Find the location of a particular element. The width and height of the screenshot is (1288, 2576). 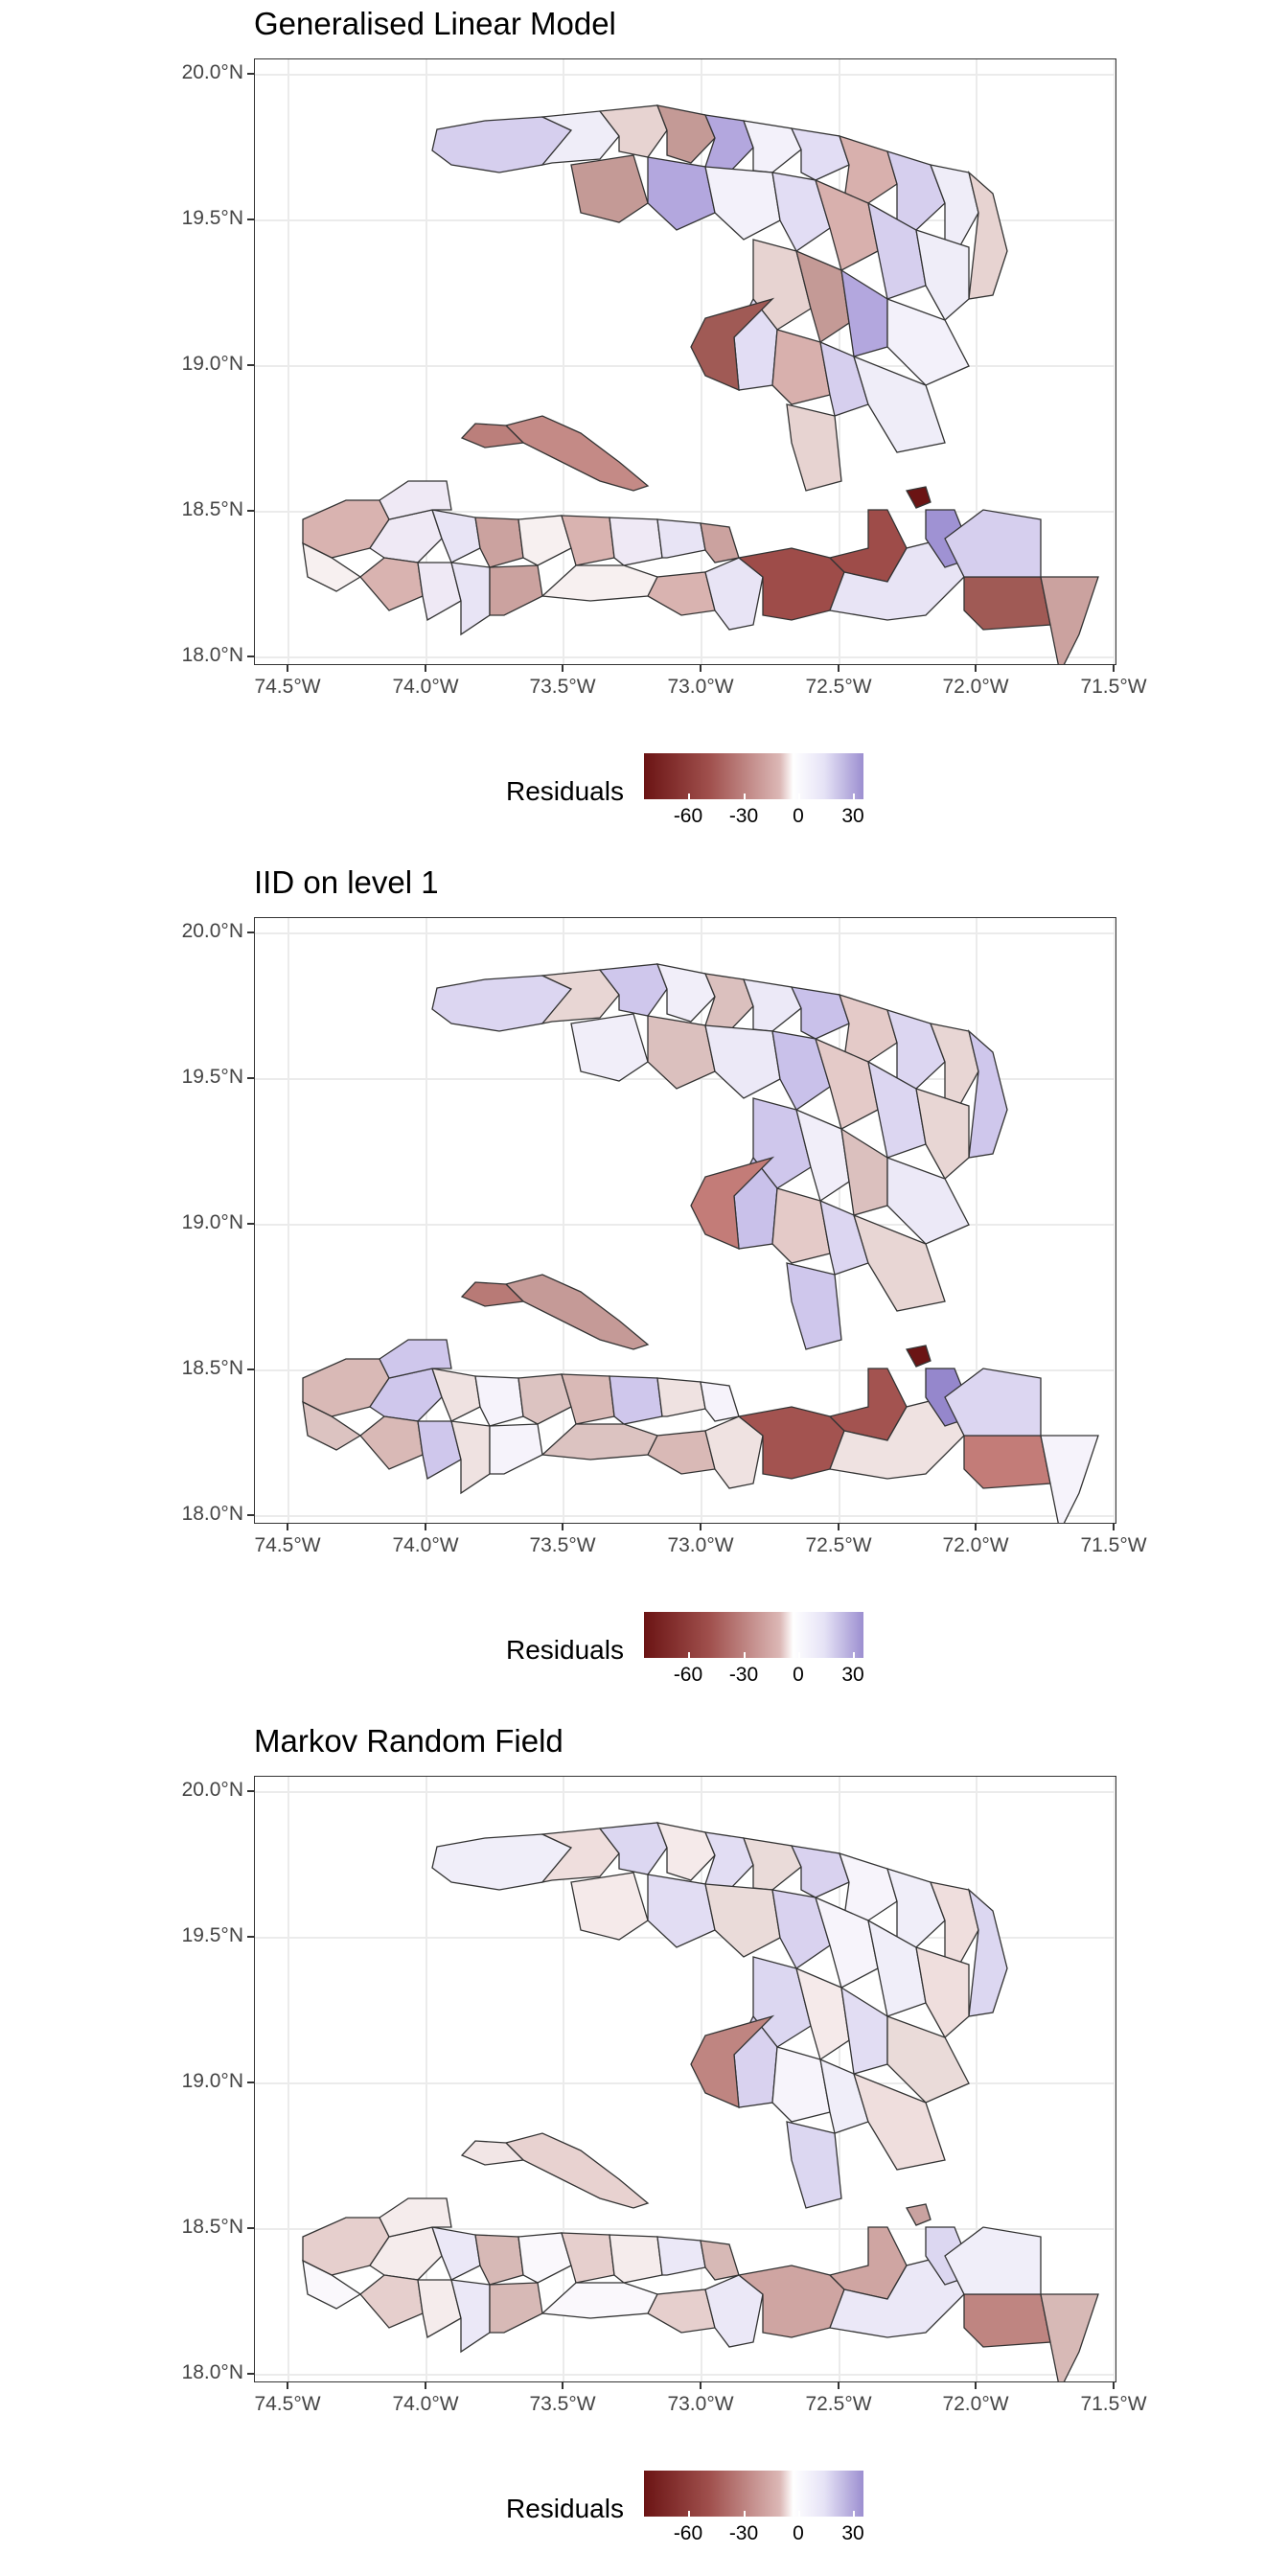

x-tick-label: 73.0°W is located at coordinates (700, 687).